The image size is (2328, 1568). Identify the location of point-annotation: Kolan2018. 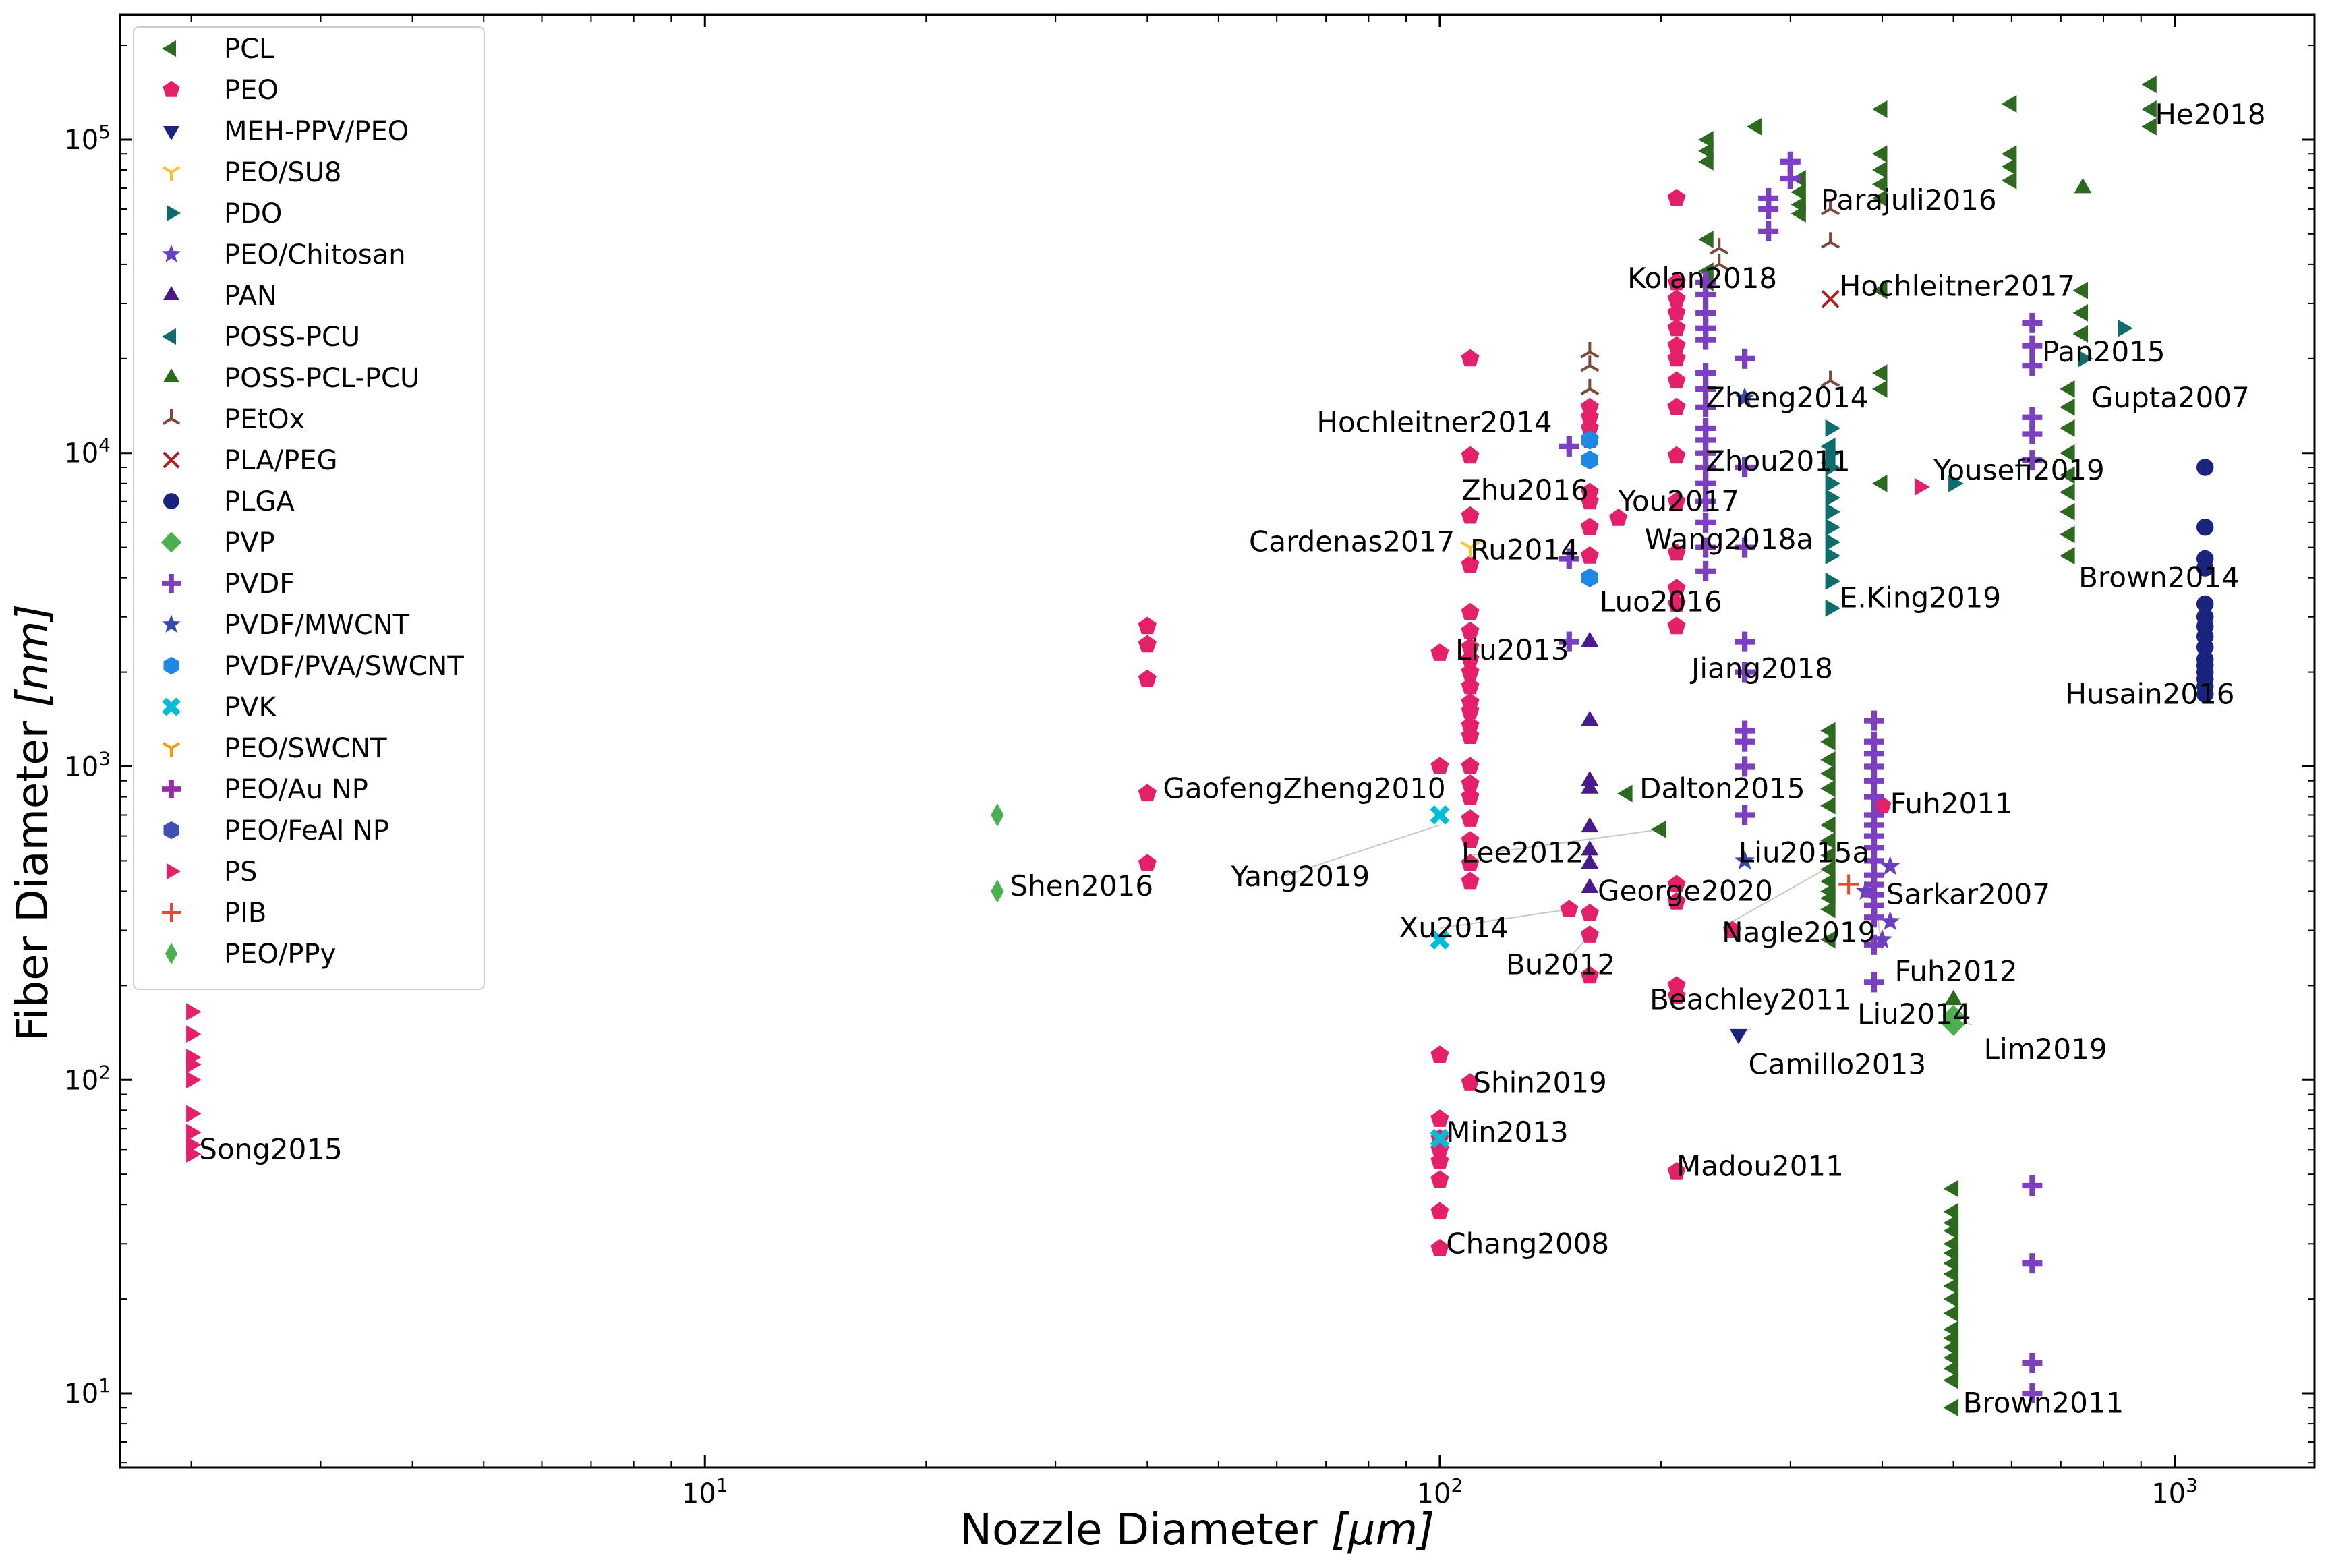
(1702, 278).